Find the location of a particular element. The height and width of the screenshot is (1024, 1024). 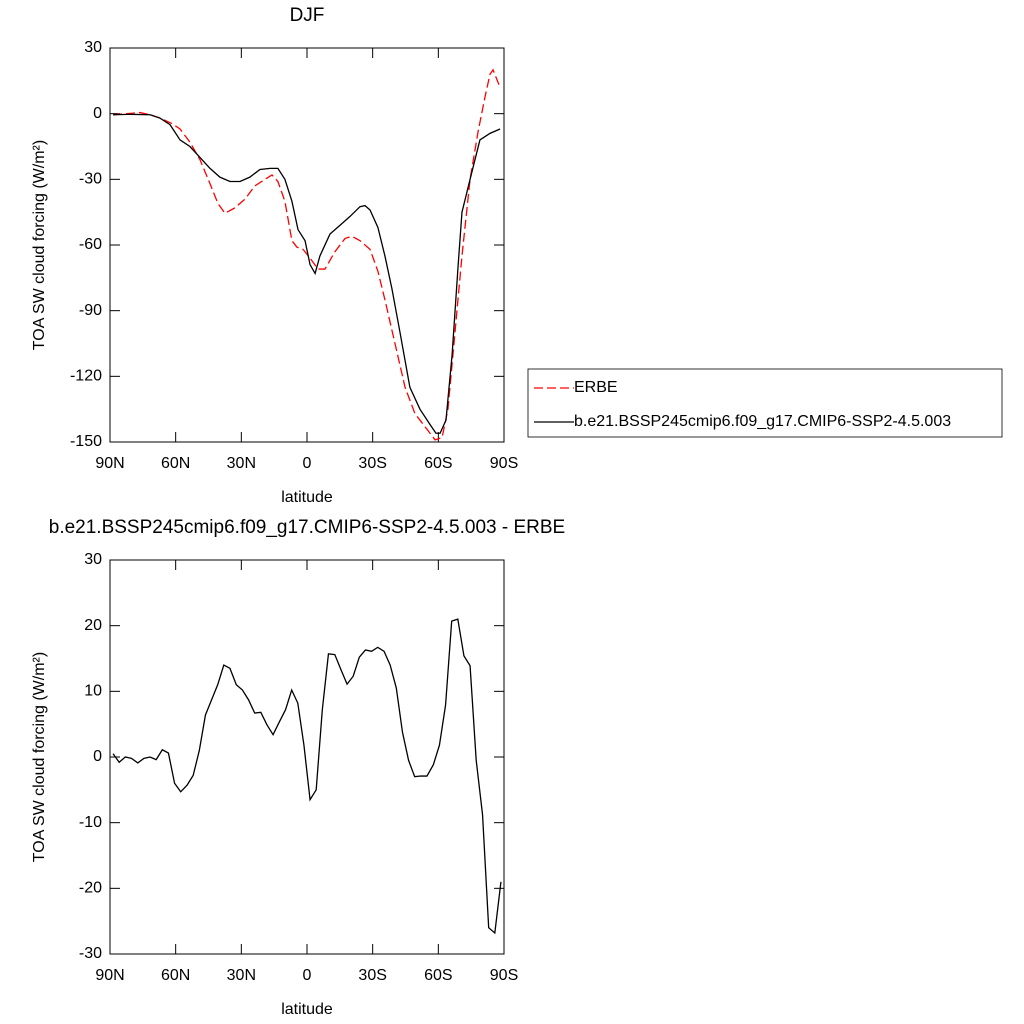

y-tick-label: 20 is located at coordinates (93, 625).